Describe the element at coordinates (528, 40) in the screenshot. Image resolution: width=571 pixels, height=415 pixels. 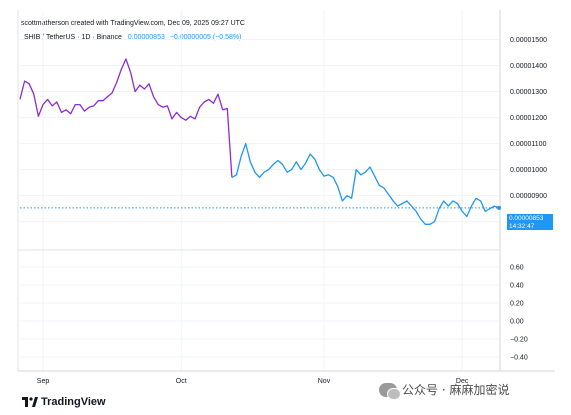
I see `y-tick-label: 0.00001500` at that location.